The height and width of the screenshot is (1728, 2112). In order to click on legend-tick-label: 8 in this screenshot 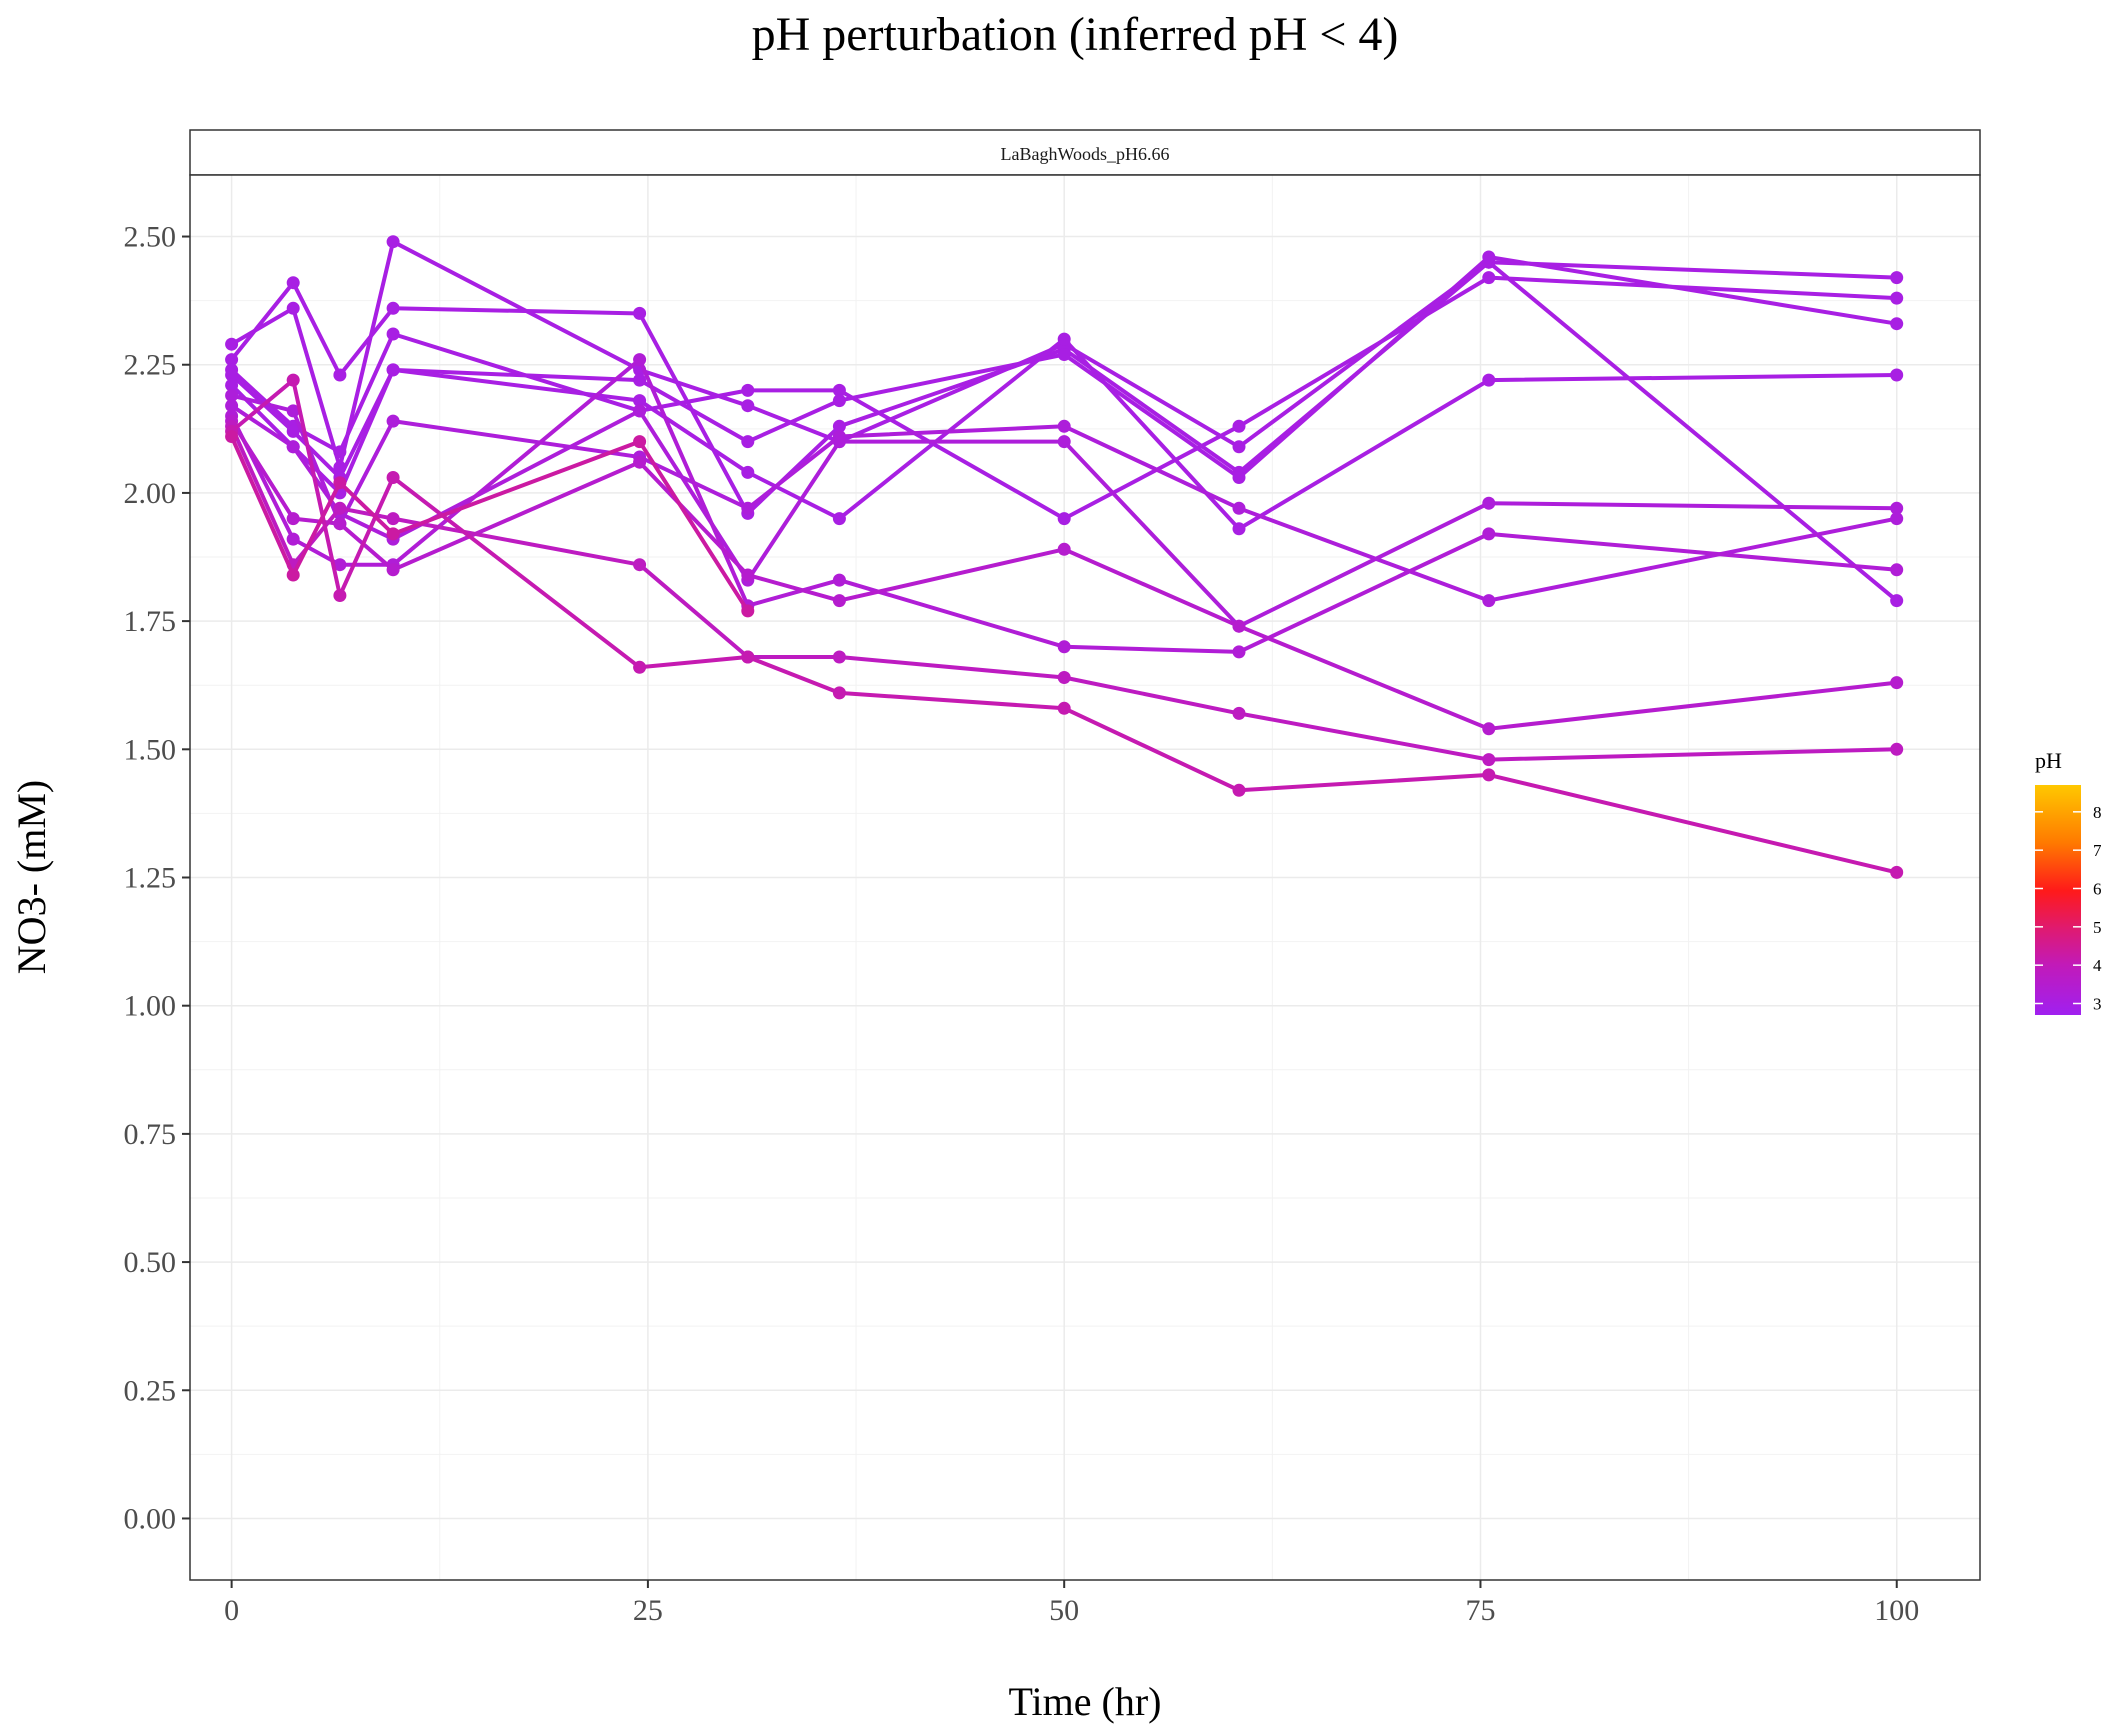, I will do `click(2097, 812)`.